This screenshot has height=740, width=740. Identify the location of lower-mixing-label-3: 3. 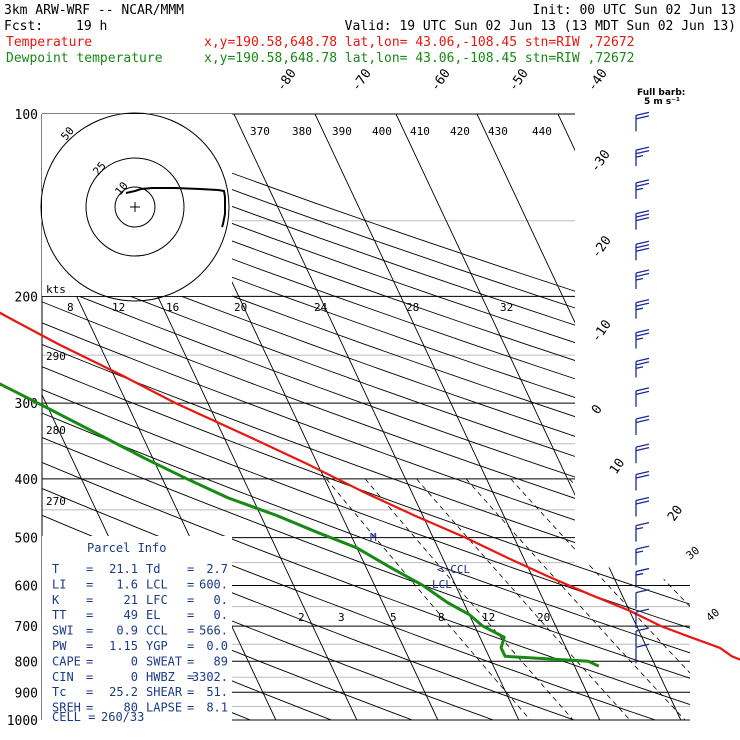
(341, 617).